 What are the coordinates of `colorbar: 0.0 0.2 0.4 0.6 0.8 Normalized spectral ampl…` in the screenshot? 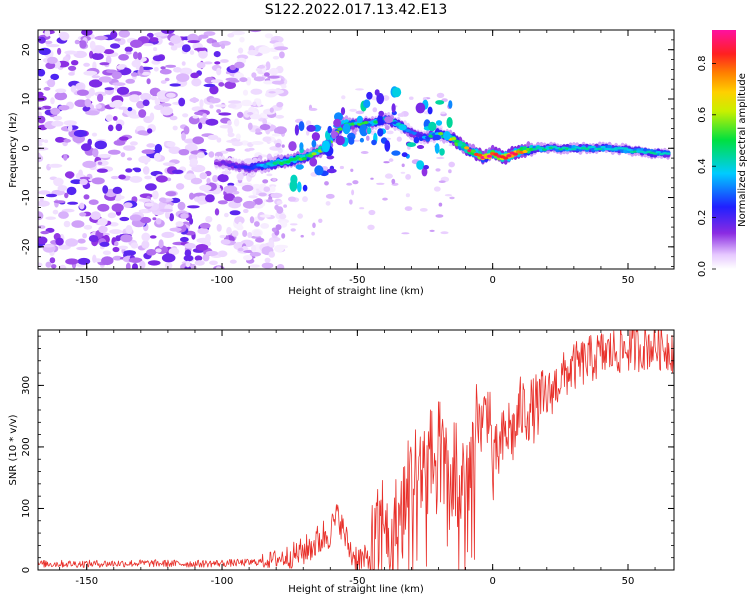 It's located at (722, 153).